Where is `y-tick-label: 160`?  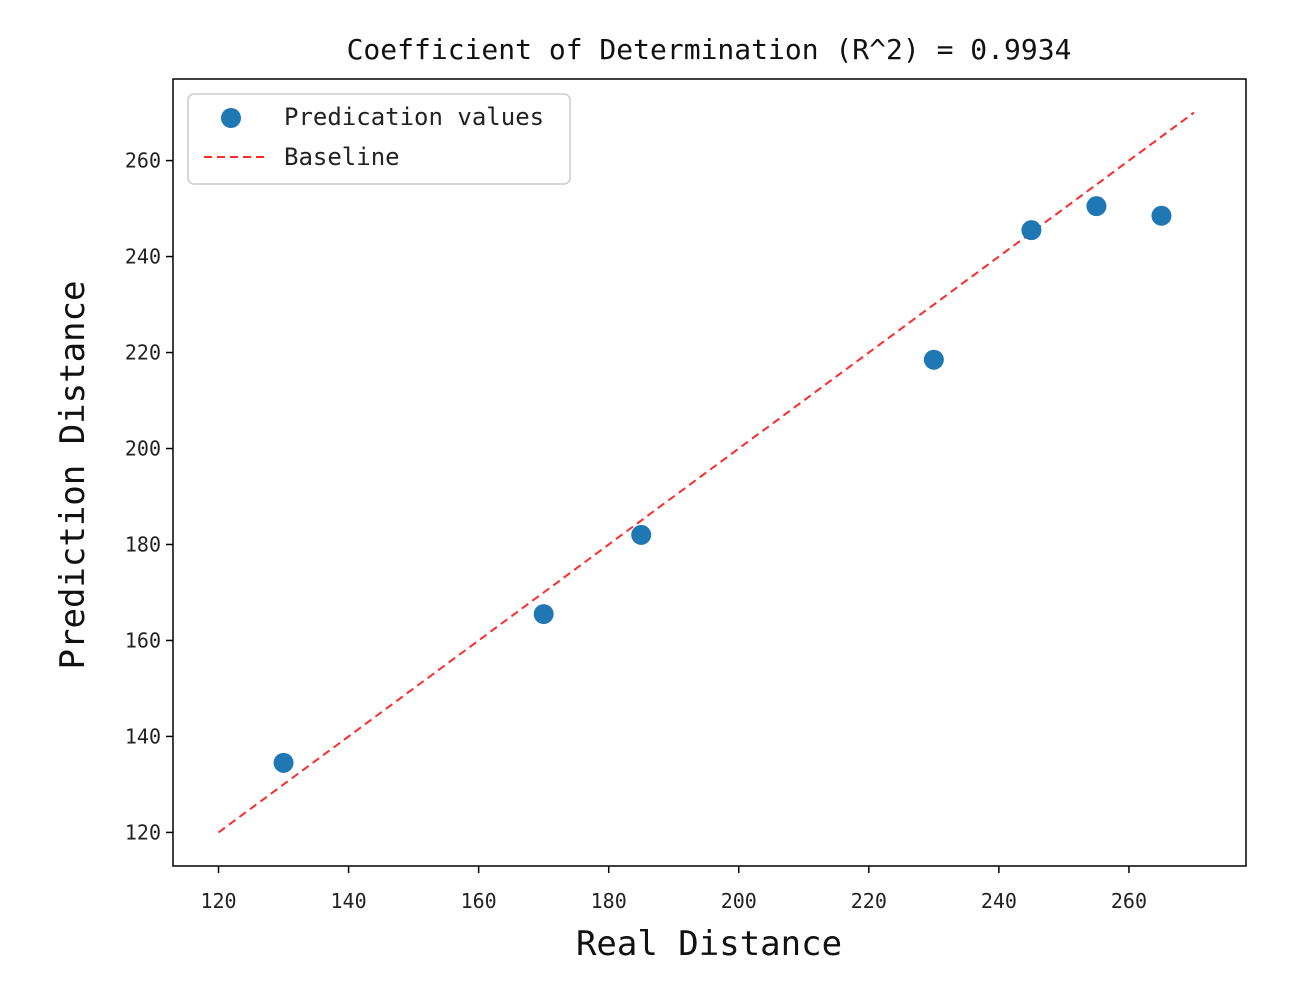 y-tick-label: 160 is located at coordinates (143, 640).